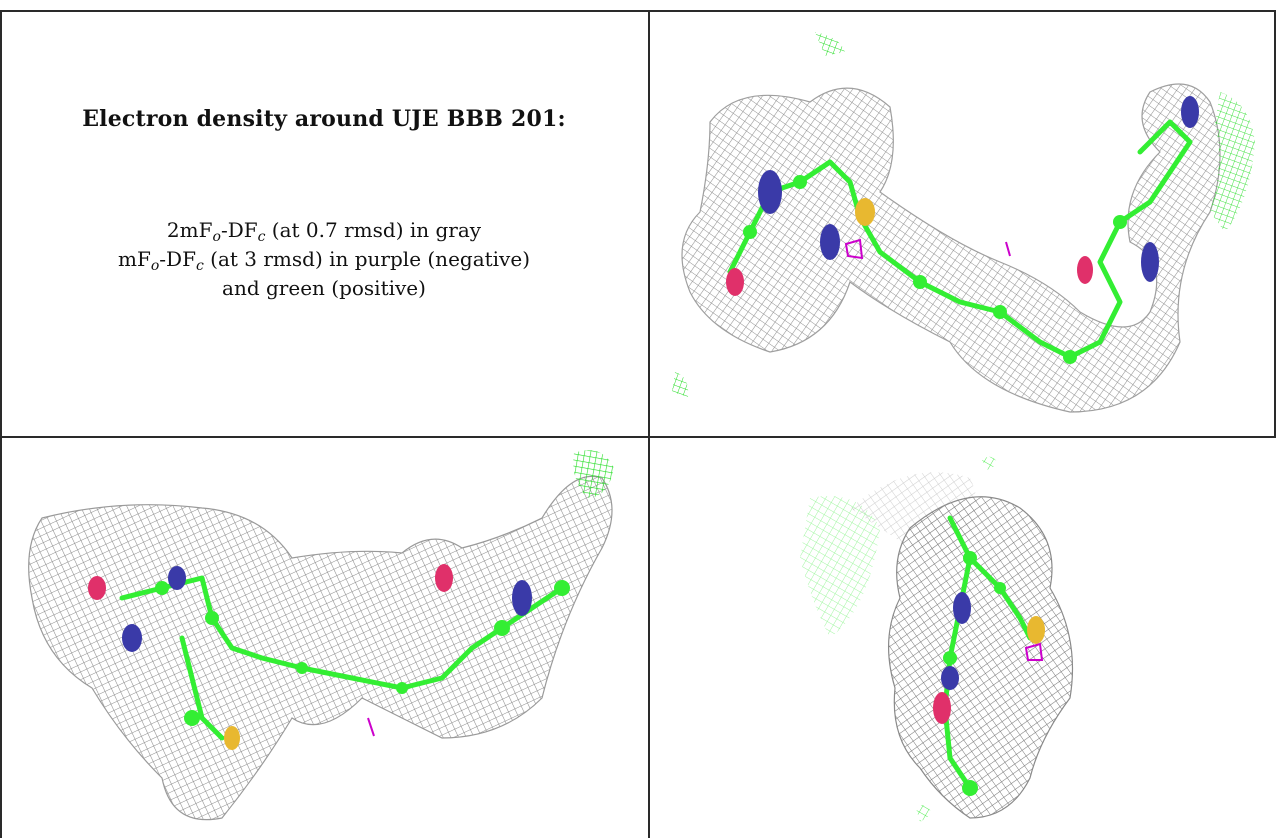 This screenshot has height=838, width=1276. I want to click on table-border-left, so click(1, 424).